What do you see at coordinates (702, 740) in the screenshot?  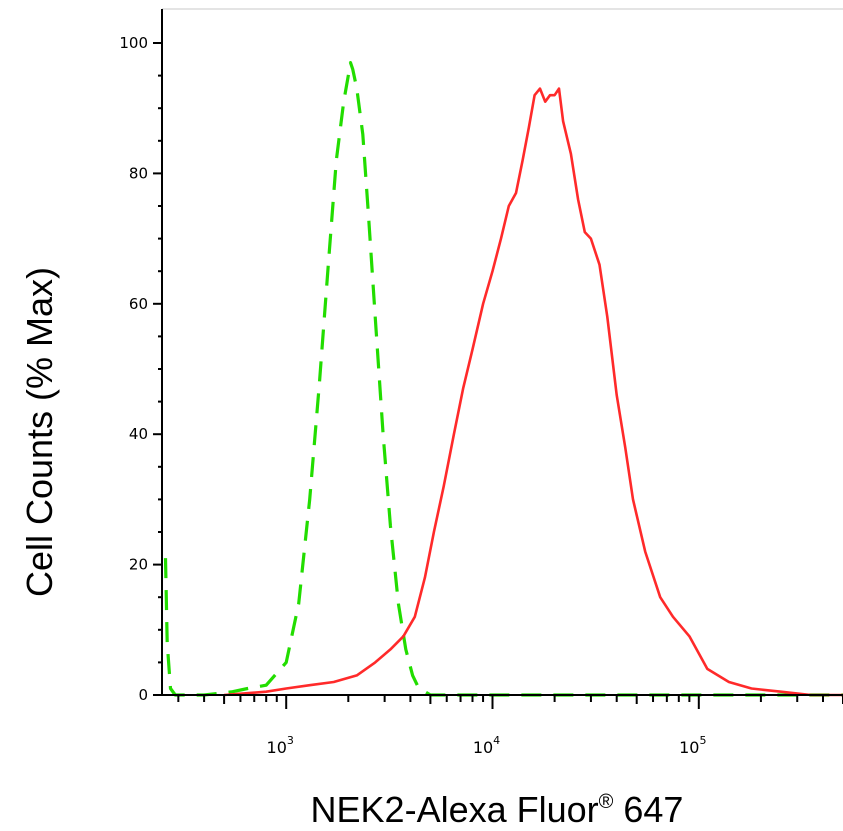 I see `x-tick-label-exponent: 5` at bounding box center [702, 740].